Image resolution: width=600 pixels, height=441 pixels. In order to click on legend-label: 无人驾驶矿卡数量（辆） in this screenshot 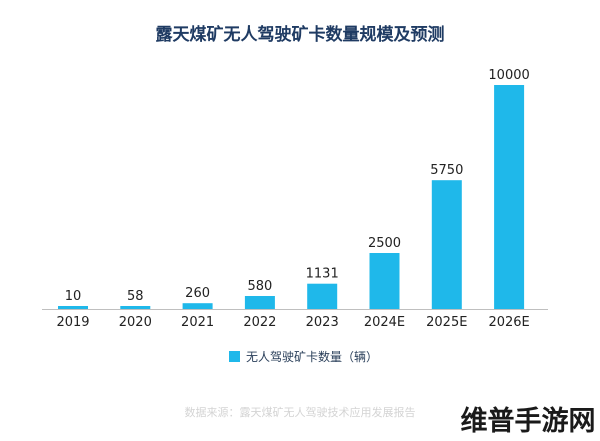, I will do `click(312, 356)`.